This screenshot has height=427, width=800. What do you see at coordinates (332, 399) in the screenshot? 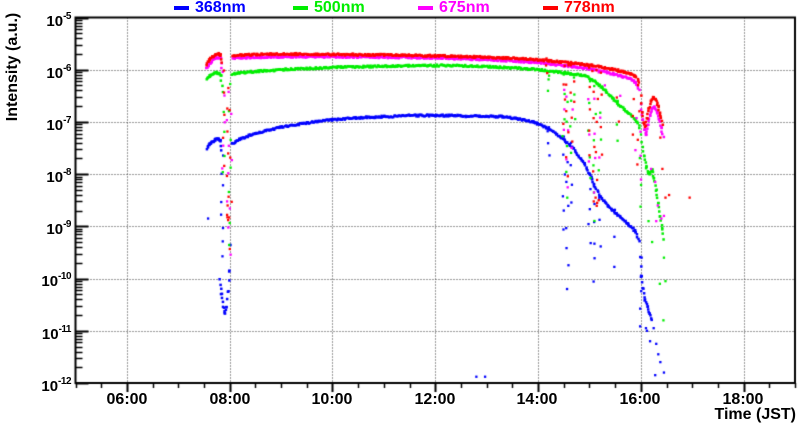
I see `x-tick-label: 10:00` at bounding box center [332, 399].